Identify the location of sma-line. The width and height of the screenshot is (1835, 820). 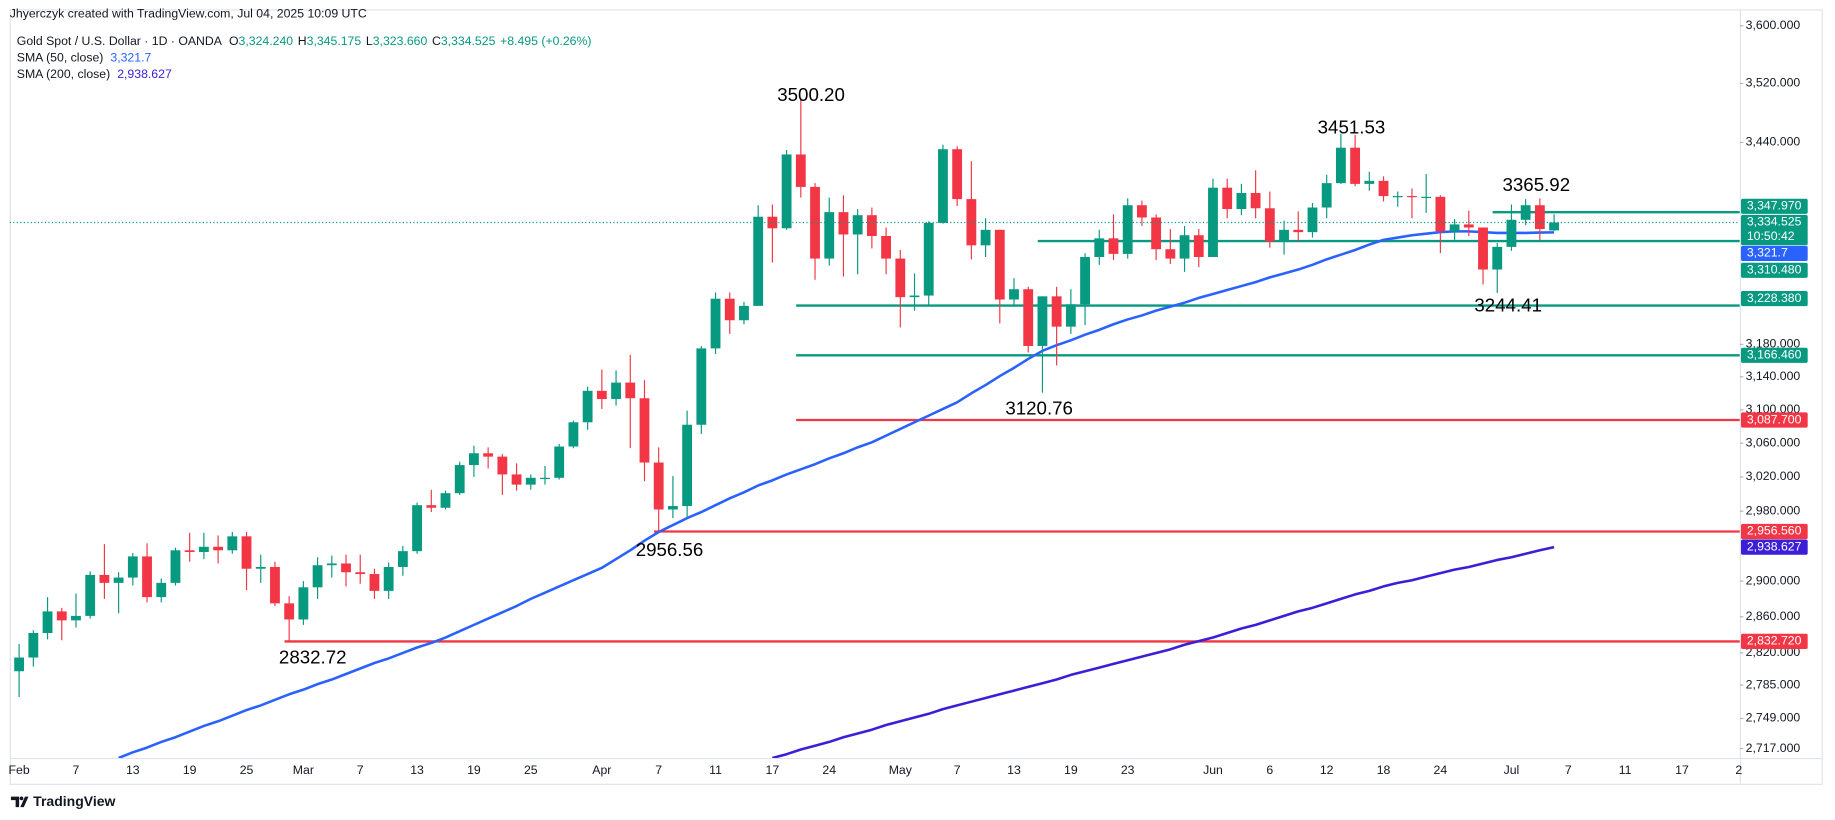
(1163, 652).